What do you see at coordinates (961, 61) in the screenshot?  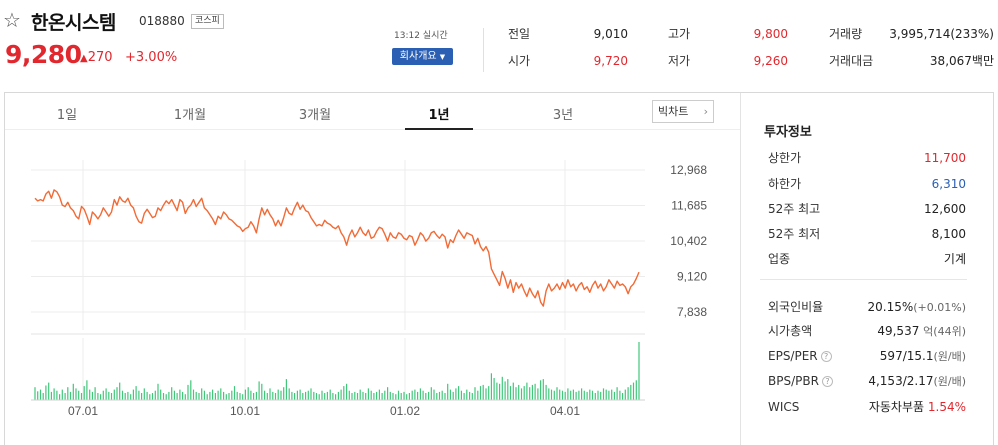 I see `amount-value: 38,067백만` at bounding box center [961, 61].